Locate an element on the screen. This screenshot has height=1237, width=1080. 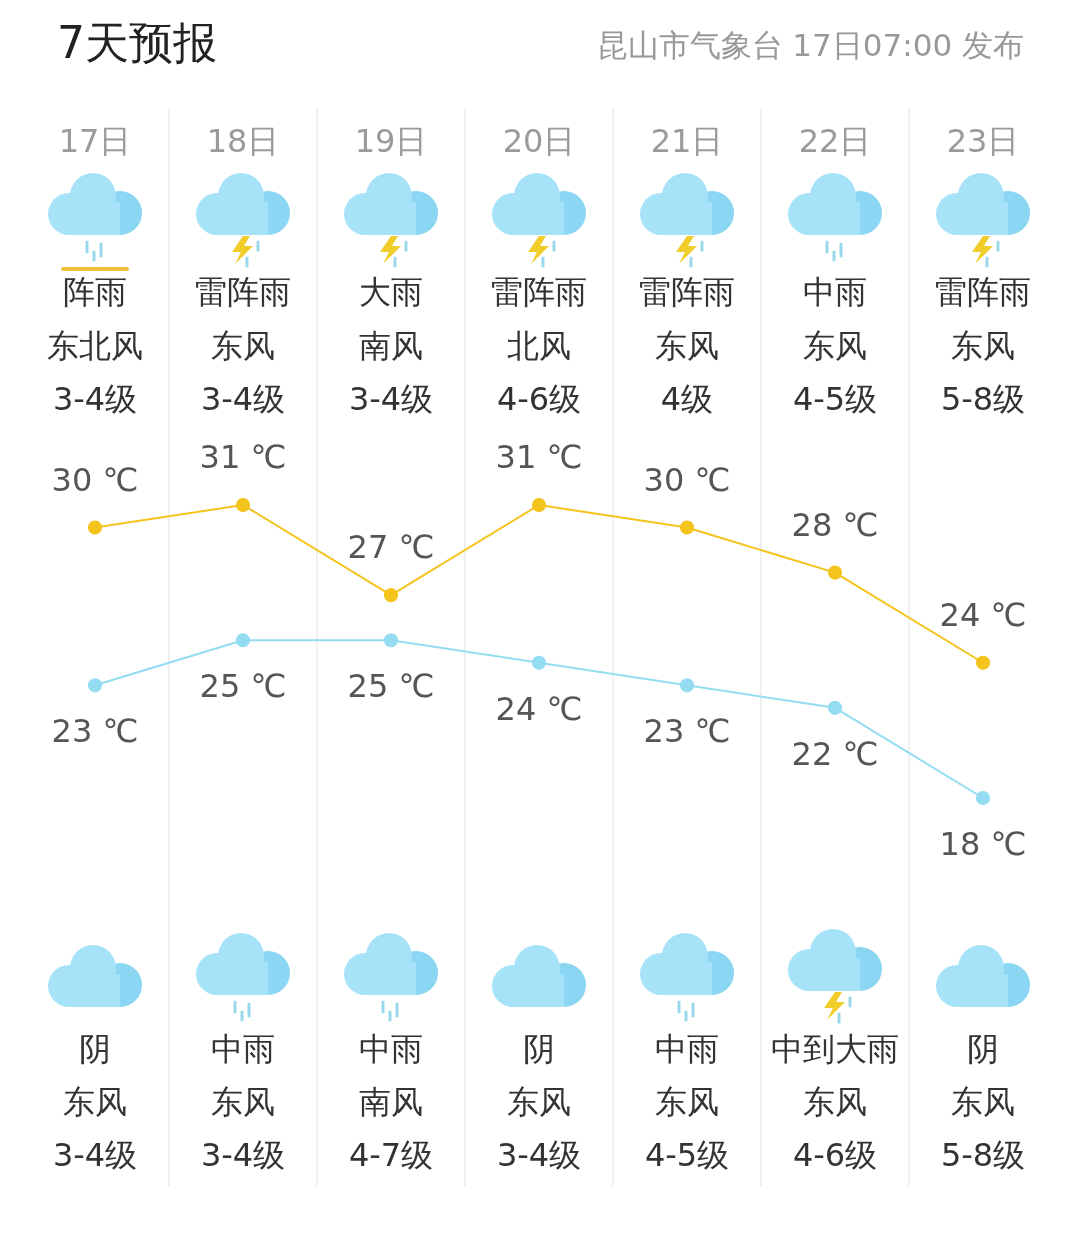
x-tick-label: 23日 is located at coordinates (983, 140).